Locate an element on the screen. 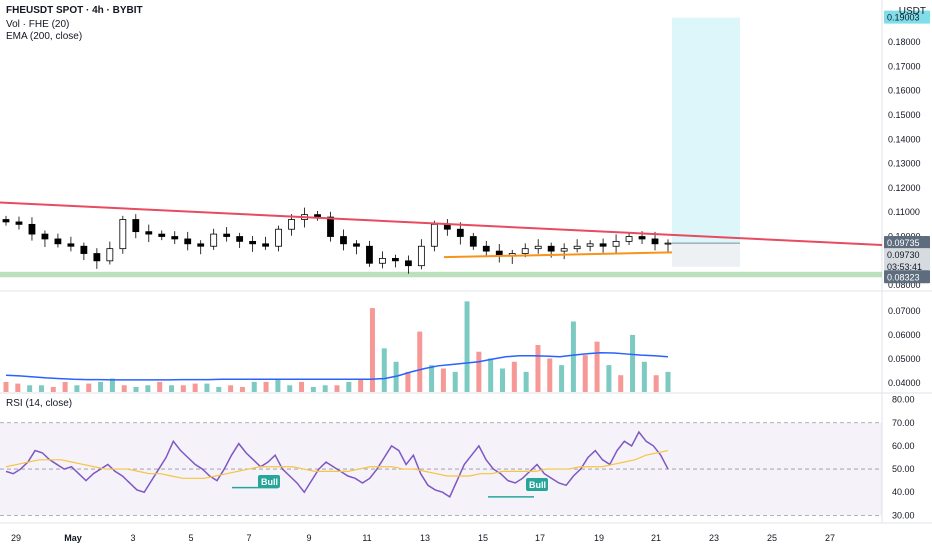  bull-badge-text: Bull is located at coordinates (537, 485).